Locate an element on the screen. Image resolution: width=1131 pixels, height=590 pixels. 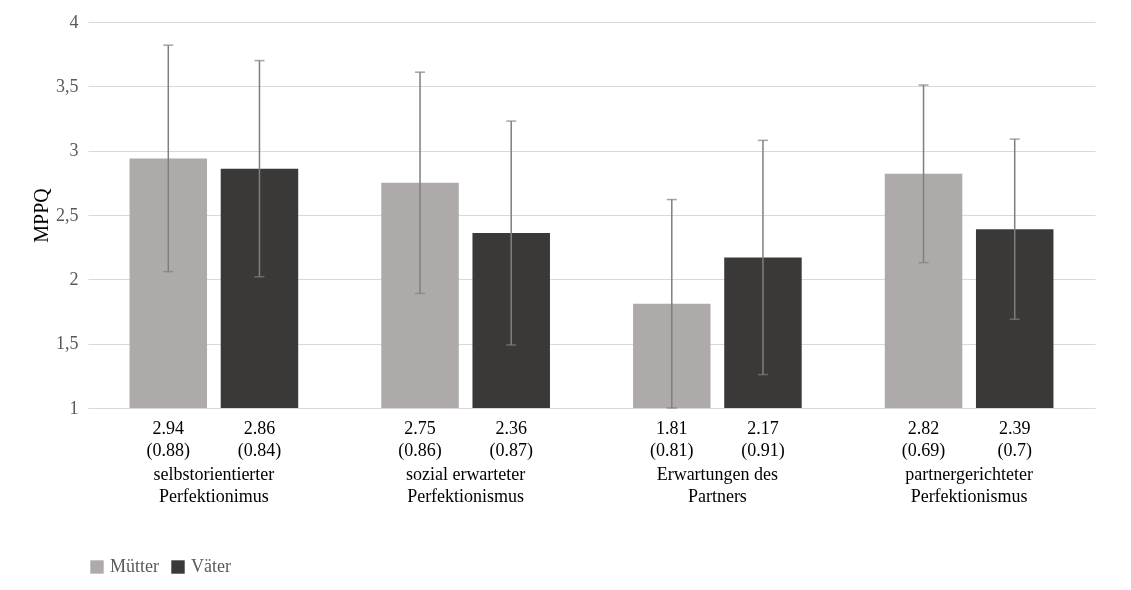
x-tick-label: sozial erwarteter Perfektionismus is located at coordinates (465, 485).